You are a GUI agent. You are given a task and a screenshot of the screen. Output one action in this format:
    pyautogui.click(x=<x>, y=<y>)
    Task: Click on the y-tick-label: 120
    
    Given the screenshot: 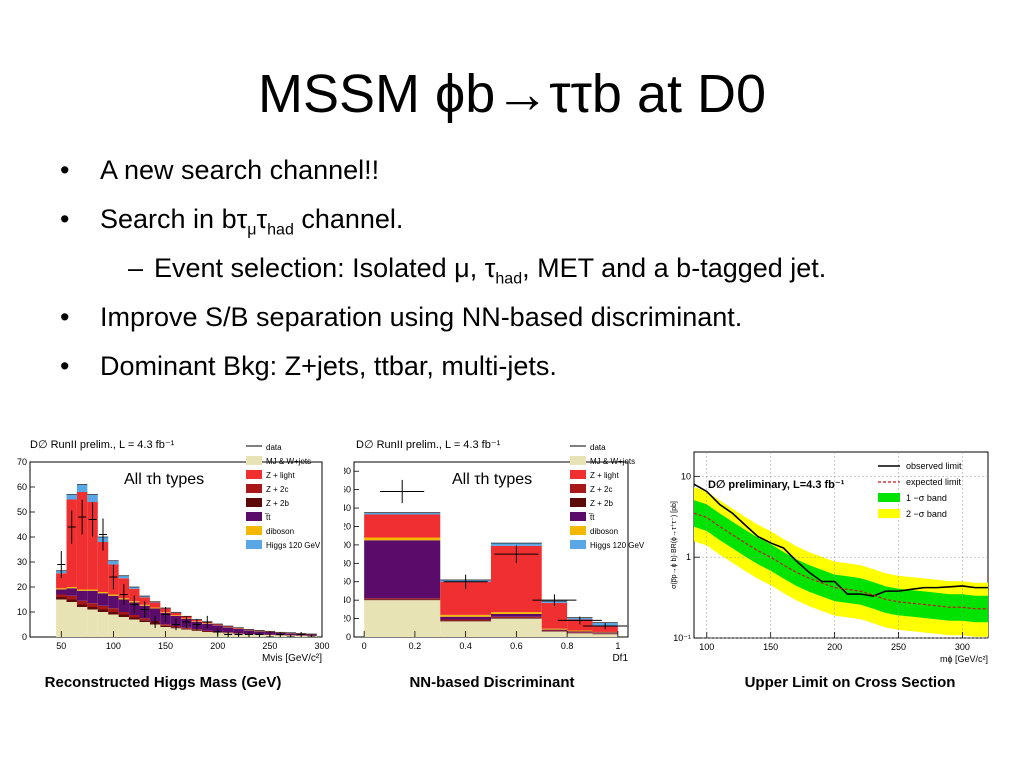 What is the action you would take?
    pyautogui.click(x=347, y=526)
    